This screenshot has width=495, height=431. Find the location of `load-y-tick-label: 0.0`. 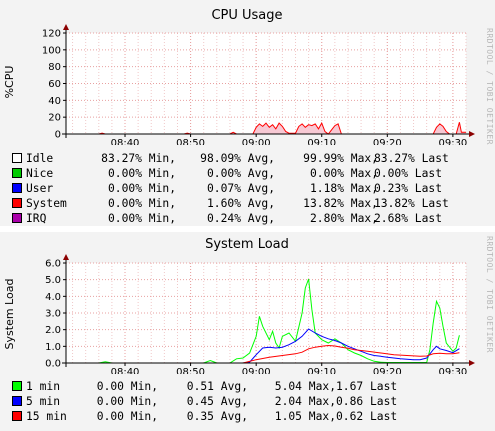

load-y-tick-label: 0.0 is located at coordinates (53, 364).